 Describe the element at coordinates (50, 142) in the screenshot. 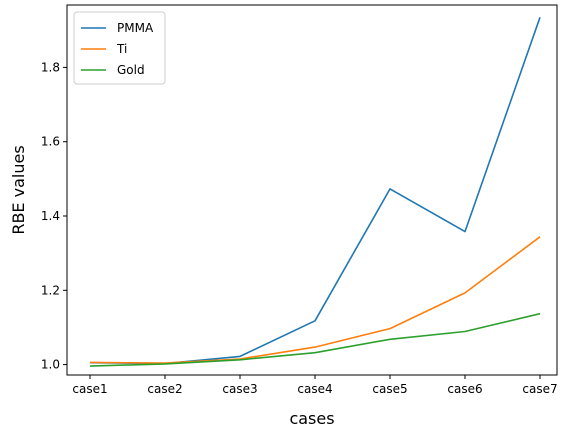

I see `y-tick-label: 1.6` at that location.